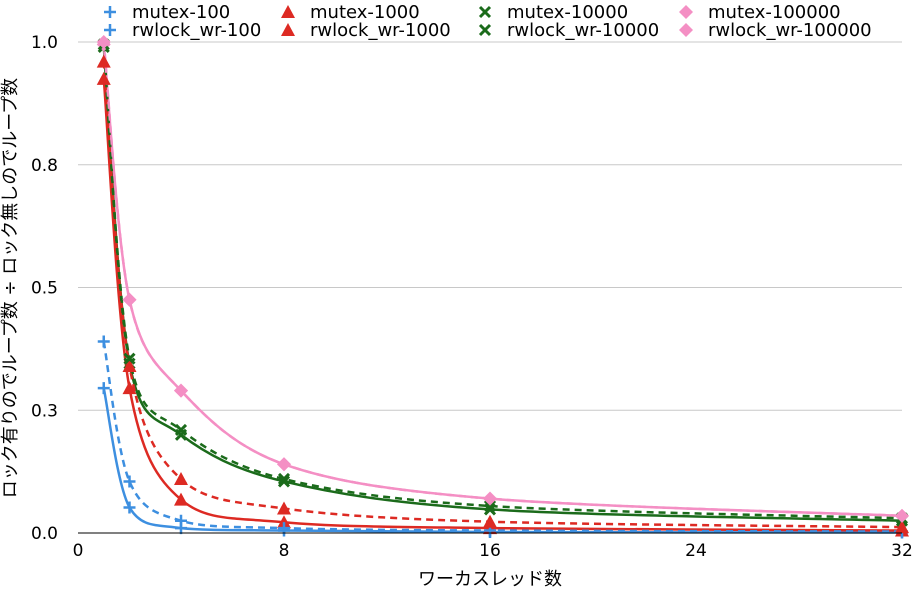 The width and height of the screenshot is (917, 591). Describe the element at coordinates (44, 534) in the screenshot. I see `y-tick-label: 0.0` at that location.